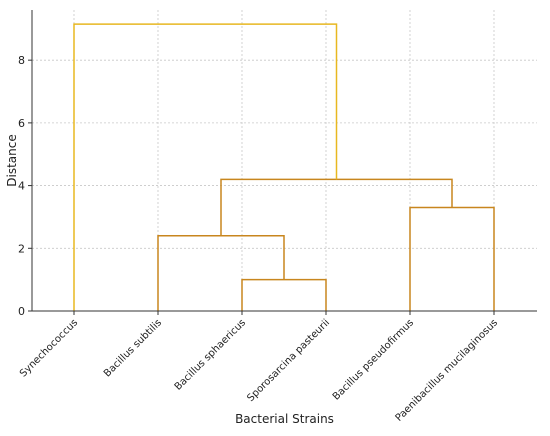 This screenshot has height=436, width=550. Describe the element at coordinates (21, 186) in the screenshot. I see `y-tick-label-2: 4` at that location.